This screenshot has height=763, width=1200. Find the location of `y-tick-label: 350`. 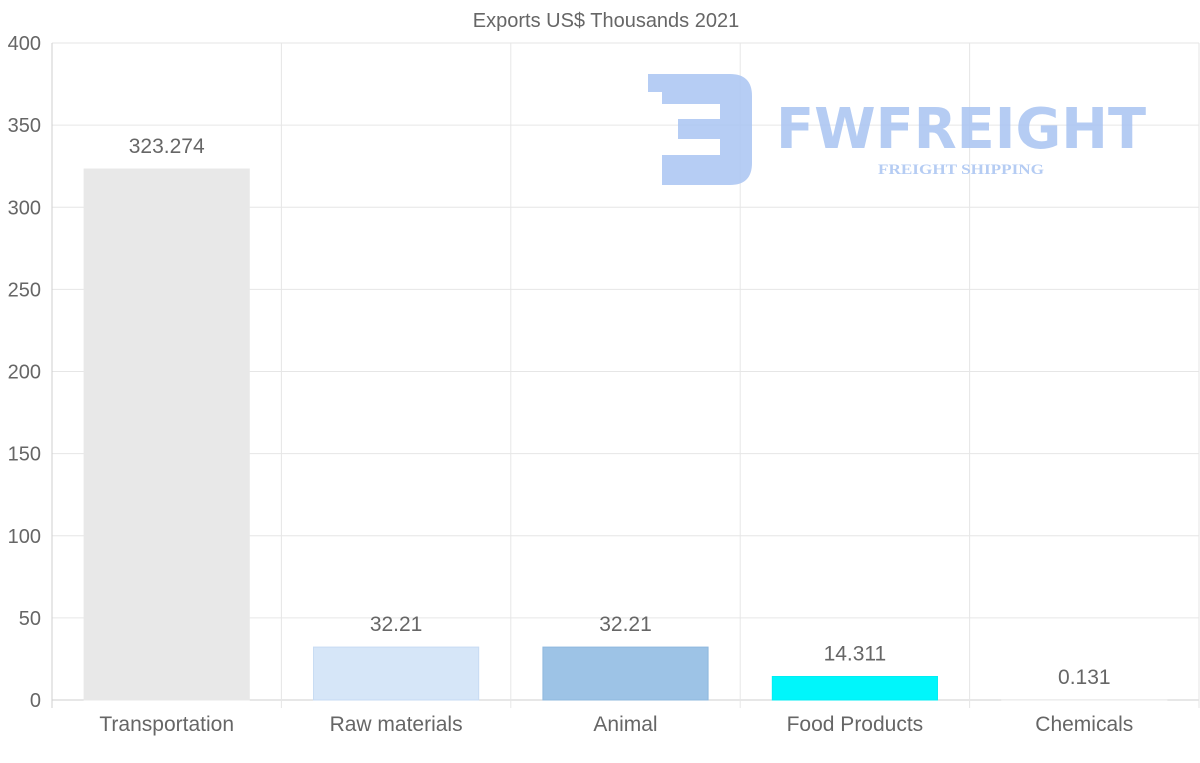

y-tick-label: 350 is located at coordinates (24, 126).